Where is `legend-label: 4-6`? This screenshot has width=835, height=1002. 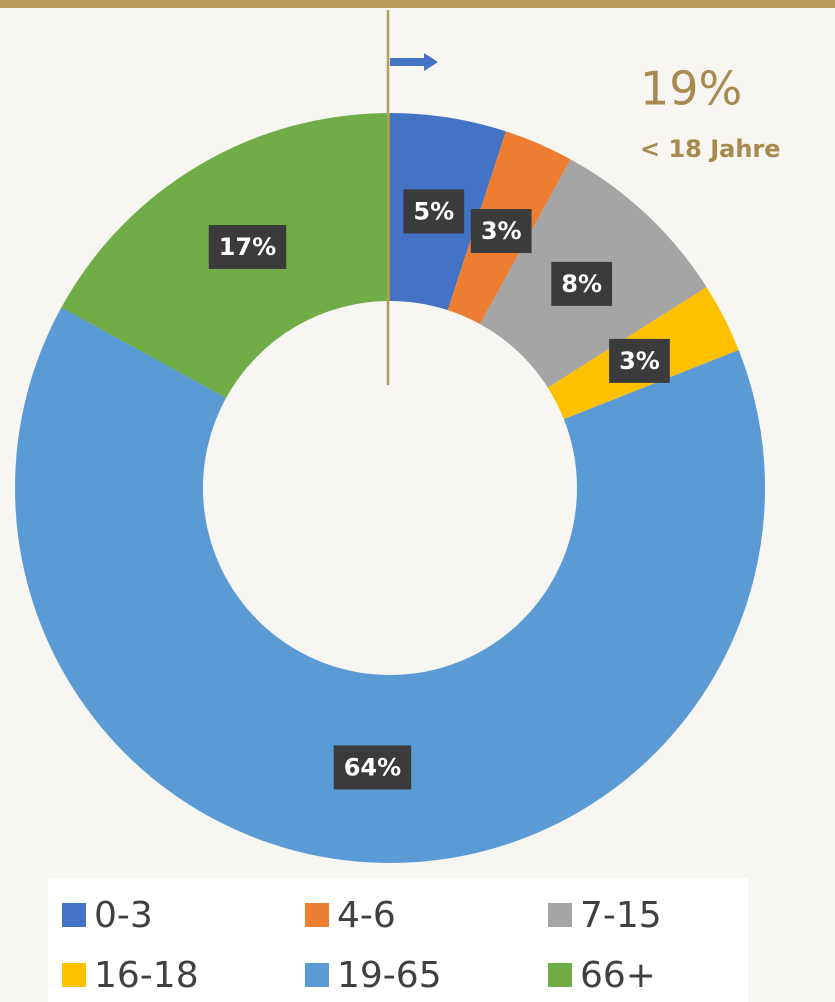 legend-label: 4-6 is located at coordinates (366, 915).